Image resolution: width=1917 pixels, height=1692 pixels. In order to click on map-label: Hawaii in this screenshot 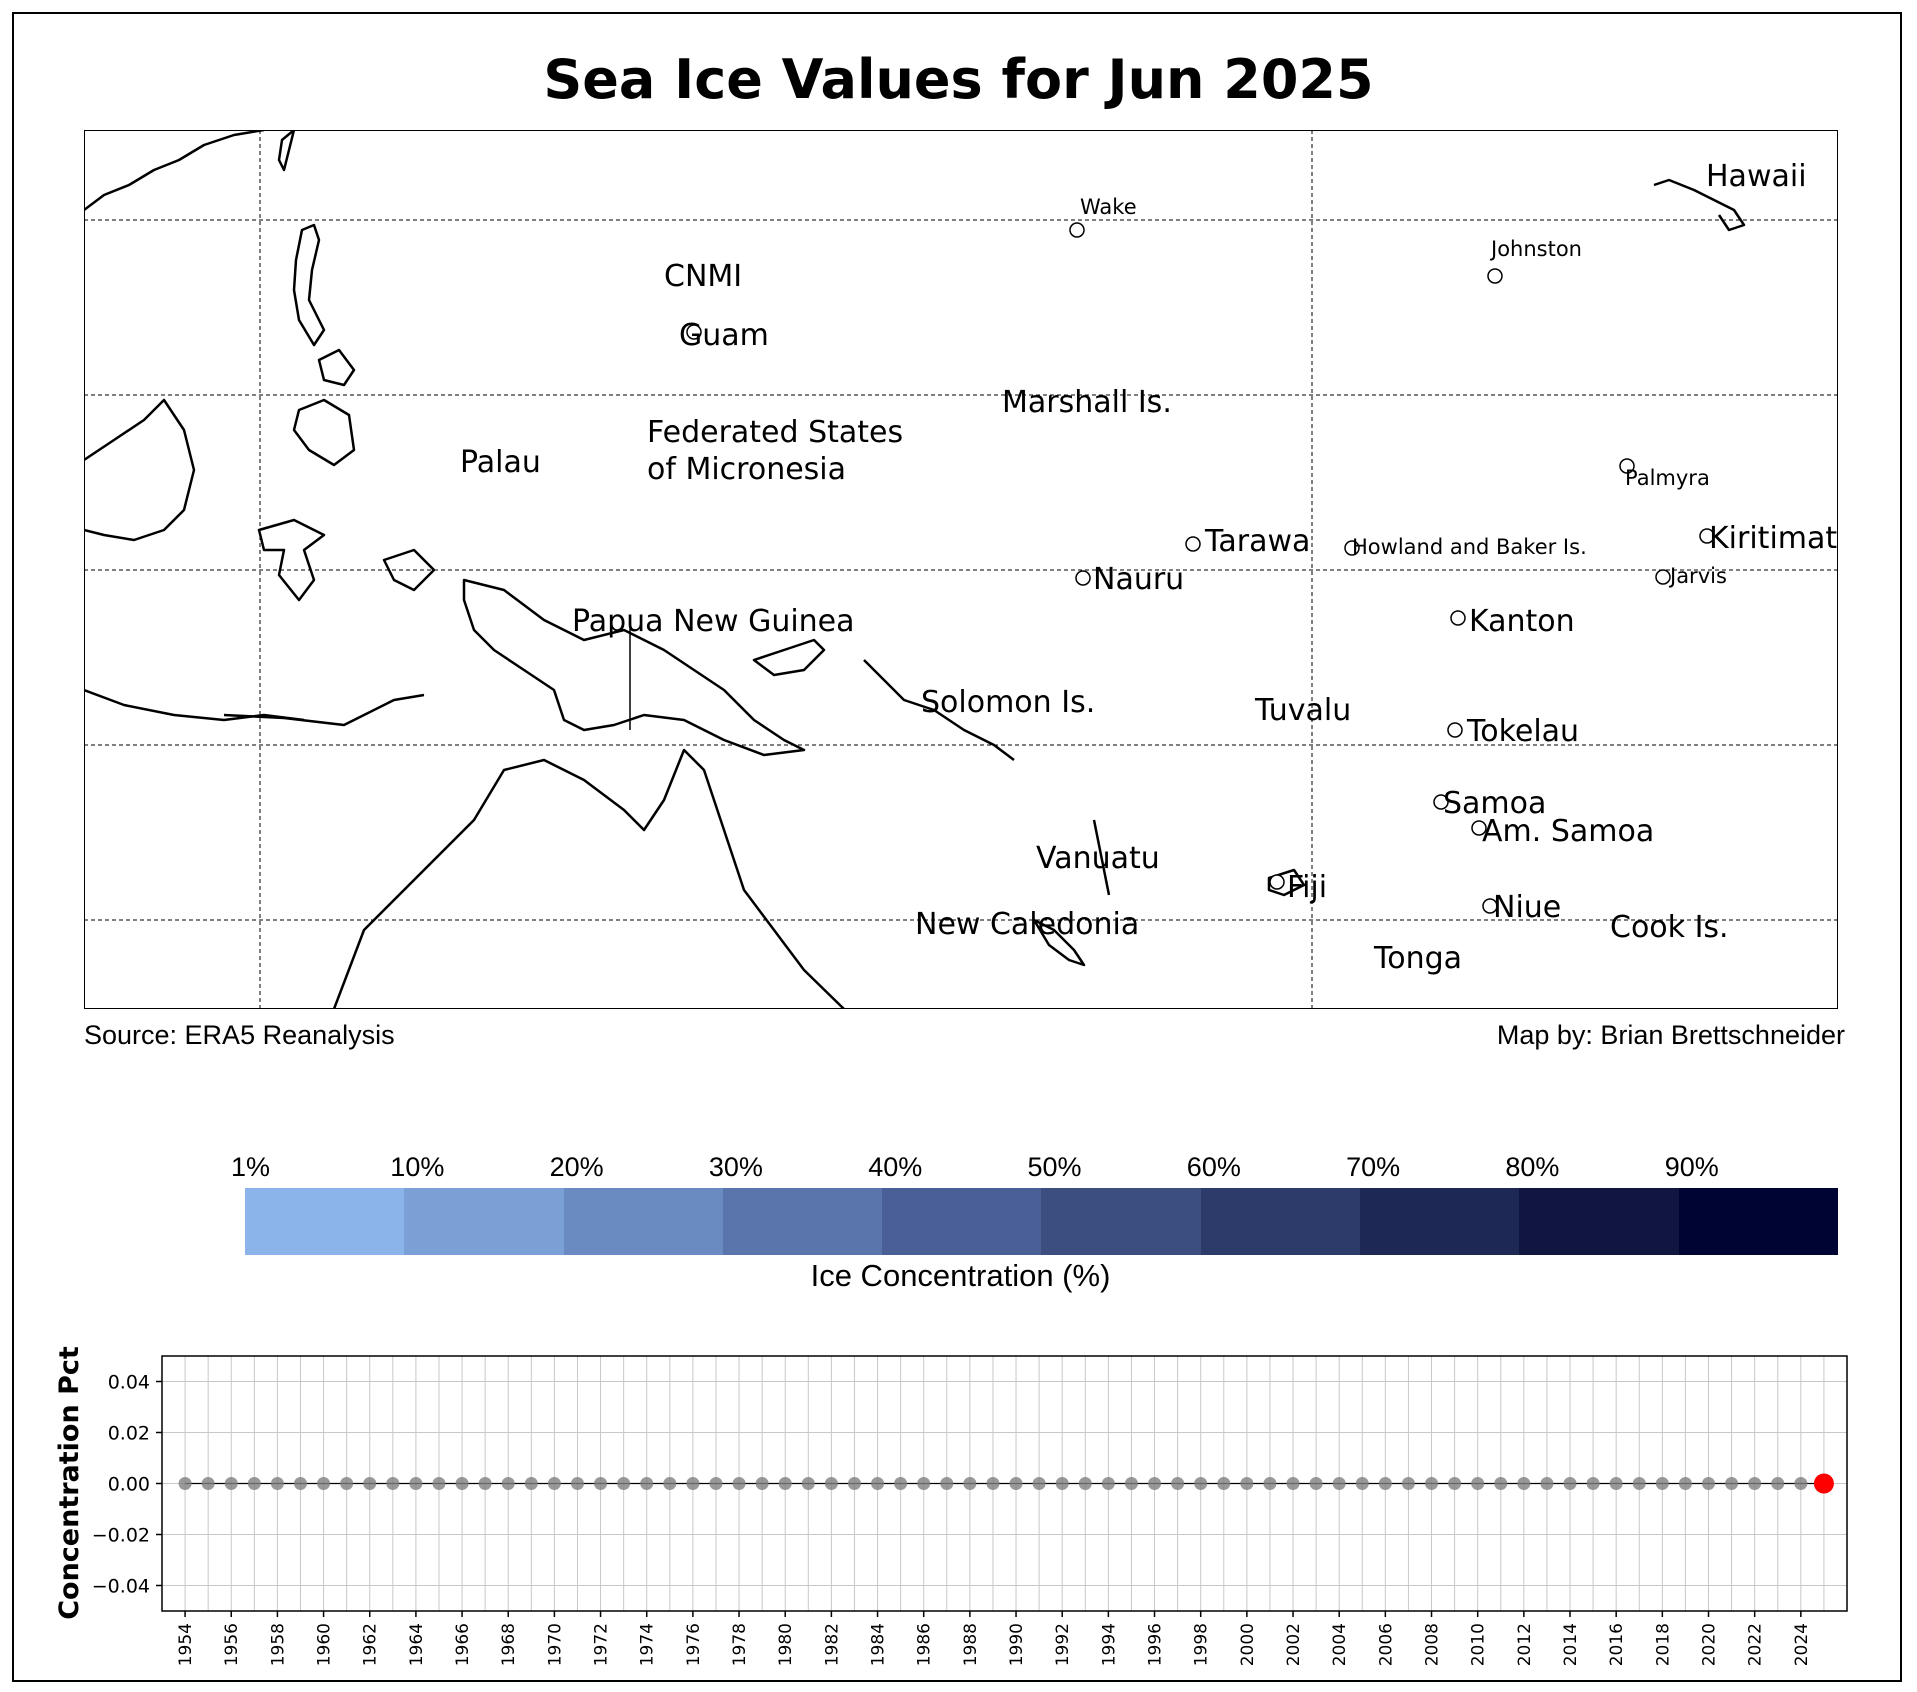, I will do `click(1756, 176)`.